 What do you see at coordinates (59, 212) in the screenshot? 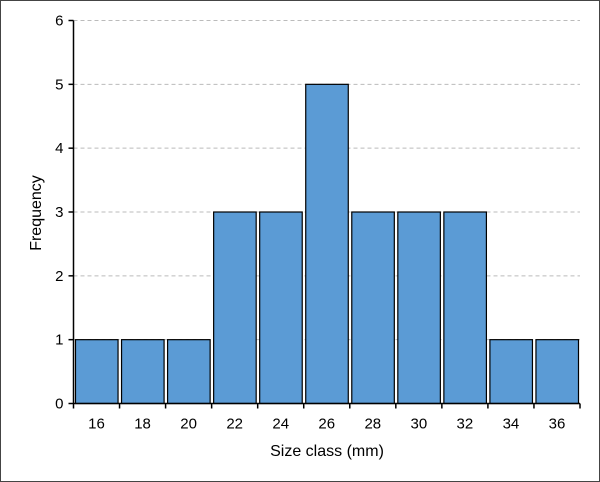
I see `y-tick-label: 3` at bounding box center [59, 212].